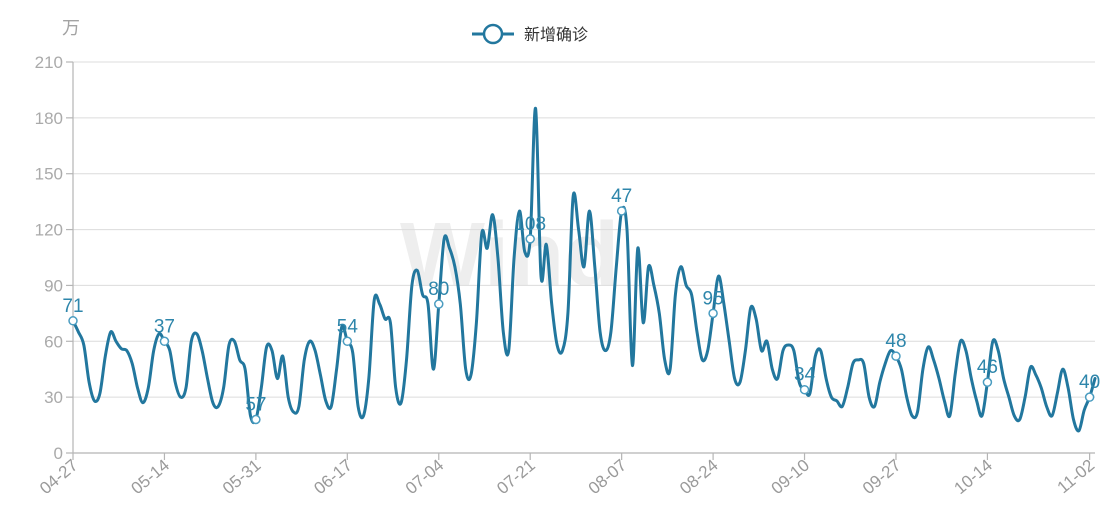 The image size is (1110, 518). I want to click on ytick-label: 90, so click(53, 285).